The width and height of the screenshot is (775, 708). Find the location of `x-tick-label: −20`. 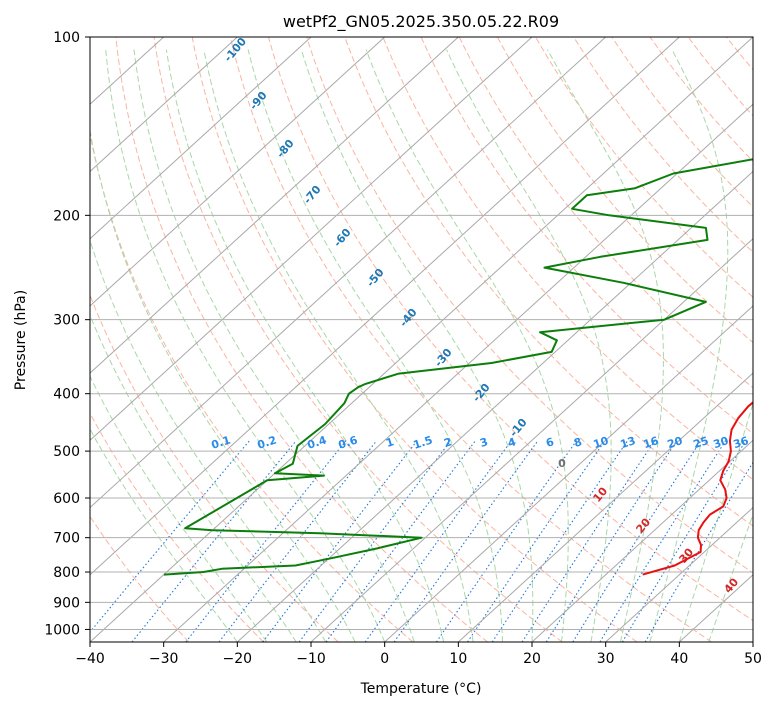

x-tick-label: −20 is located at coordinates (238, 659).